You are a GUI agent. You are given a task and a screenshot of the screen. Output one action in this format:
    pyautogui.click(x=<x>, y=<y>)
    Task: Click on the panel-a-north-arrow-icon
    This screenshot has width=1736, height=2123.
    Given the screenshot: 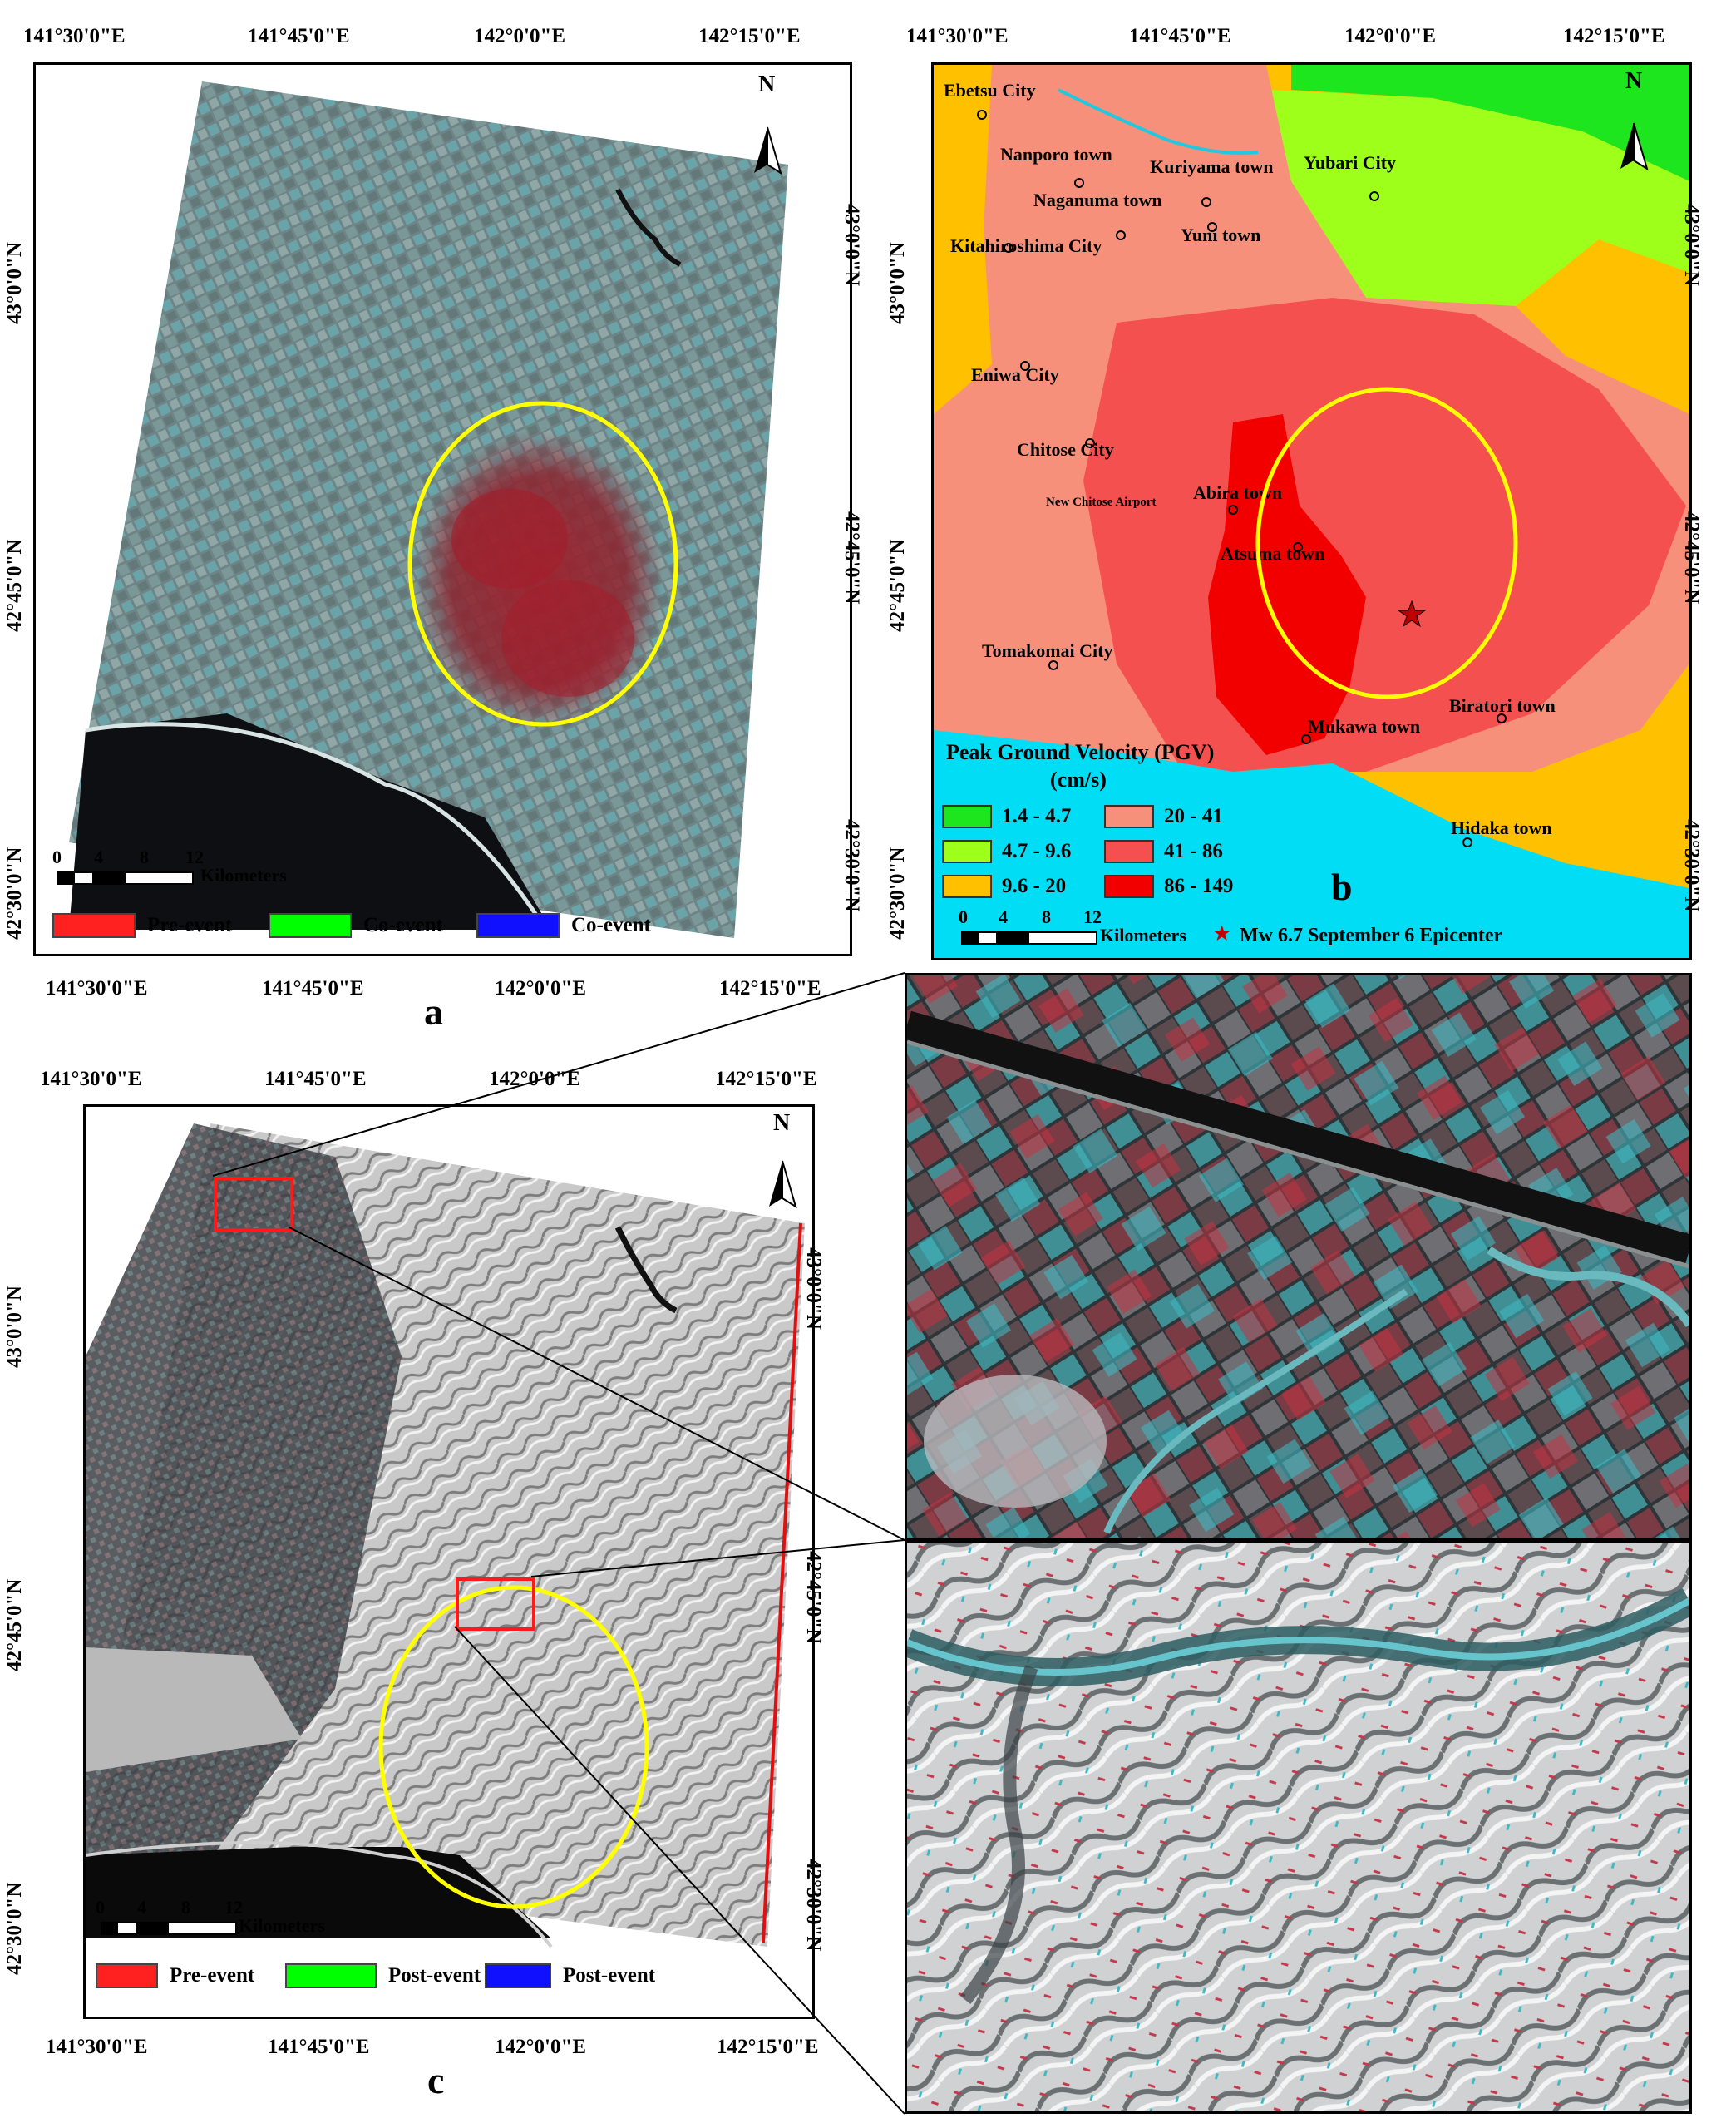 What is the action you would take?
    pyautogui.click(x=768, y=150)
    